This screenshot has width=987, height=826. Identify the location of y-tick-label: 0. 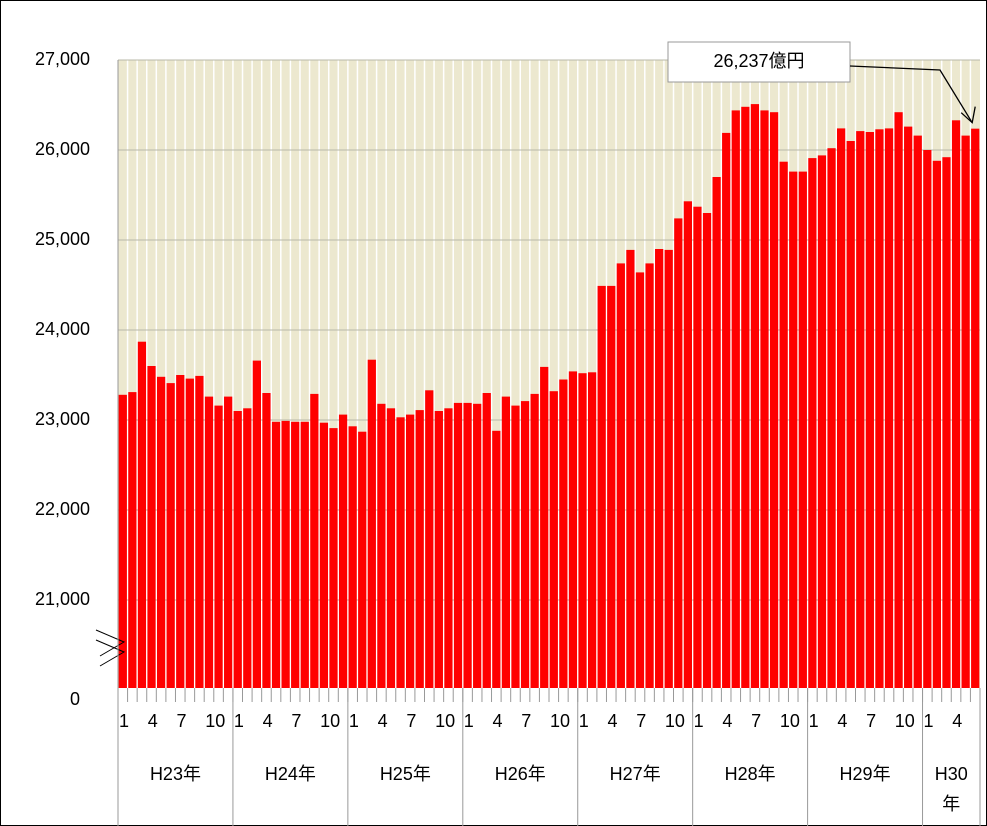
(75, 699).